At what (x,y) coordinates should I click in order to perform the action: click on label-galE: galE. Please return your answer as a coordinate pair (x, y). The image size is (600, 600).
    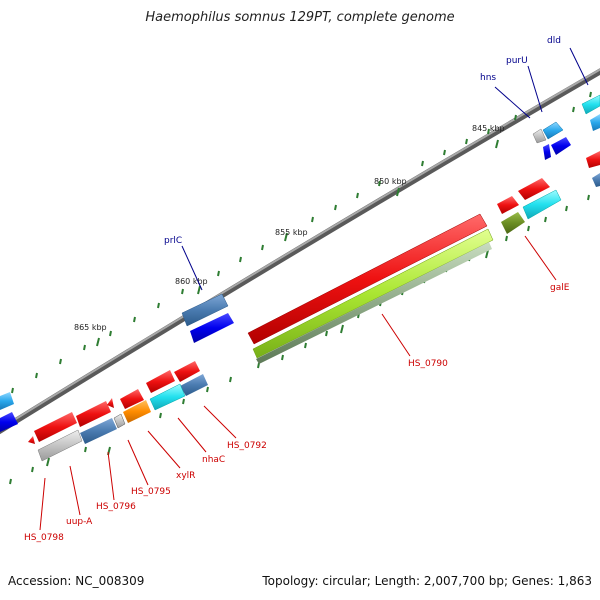
    Looking at the image, I should click on (560, 288).